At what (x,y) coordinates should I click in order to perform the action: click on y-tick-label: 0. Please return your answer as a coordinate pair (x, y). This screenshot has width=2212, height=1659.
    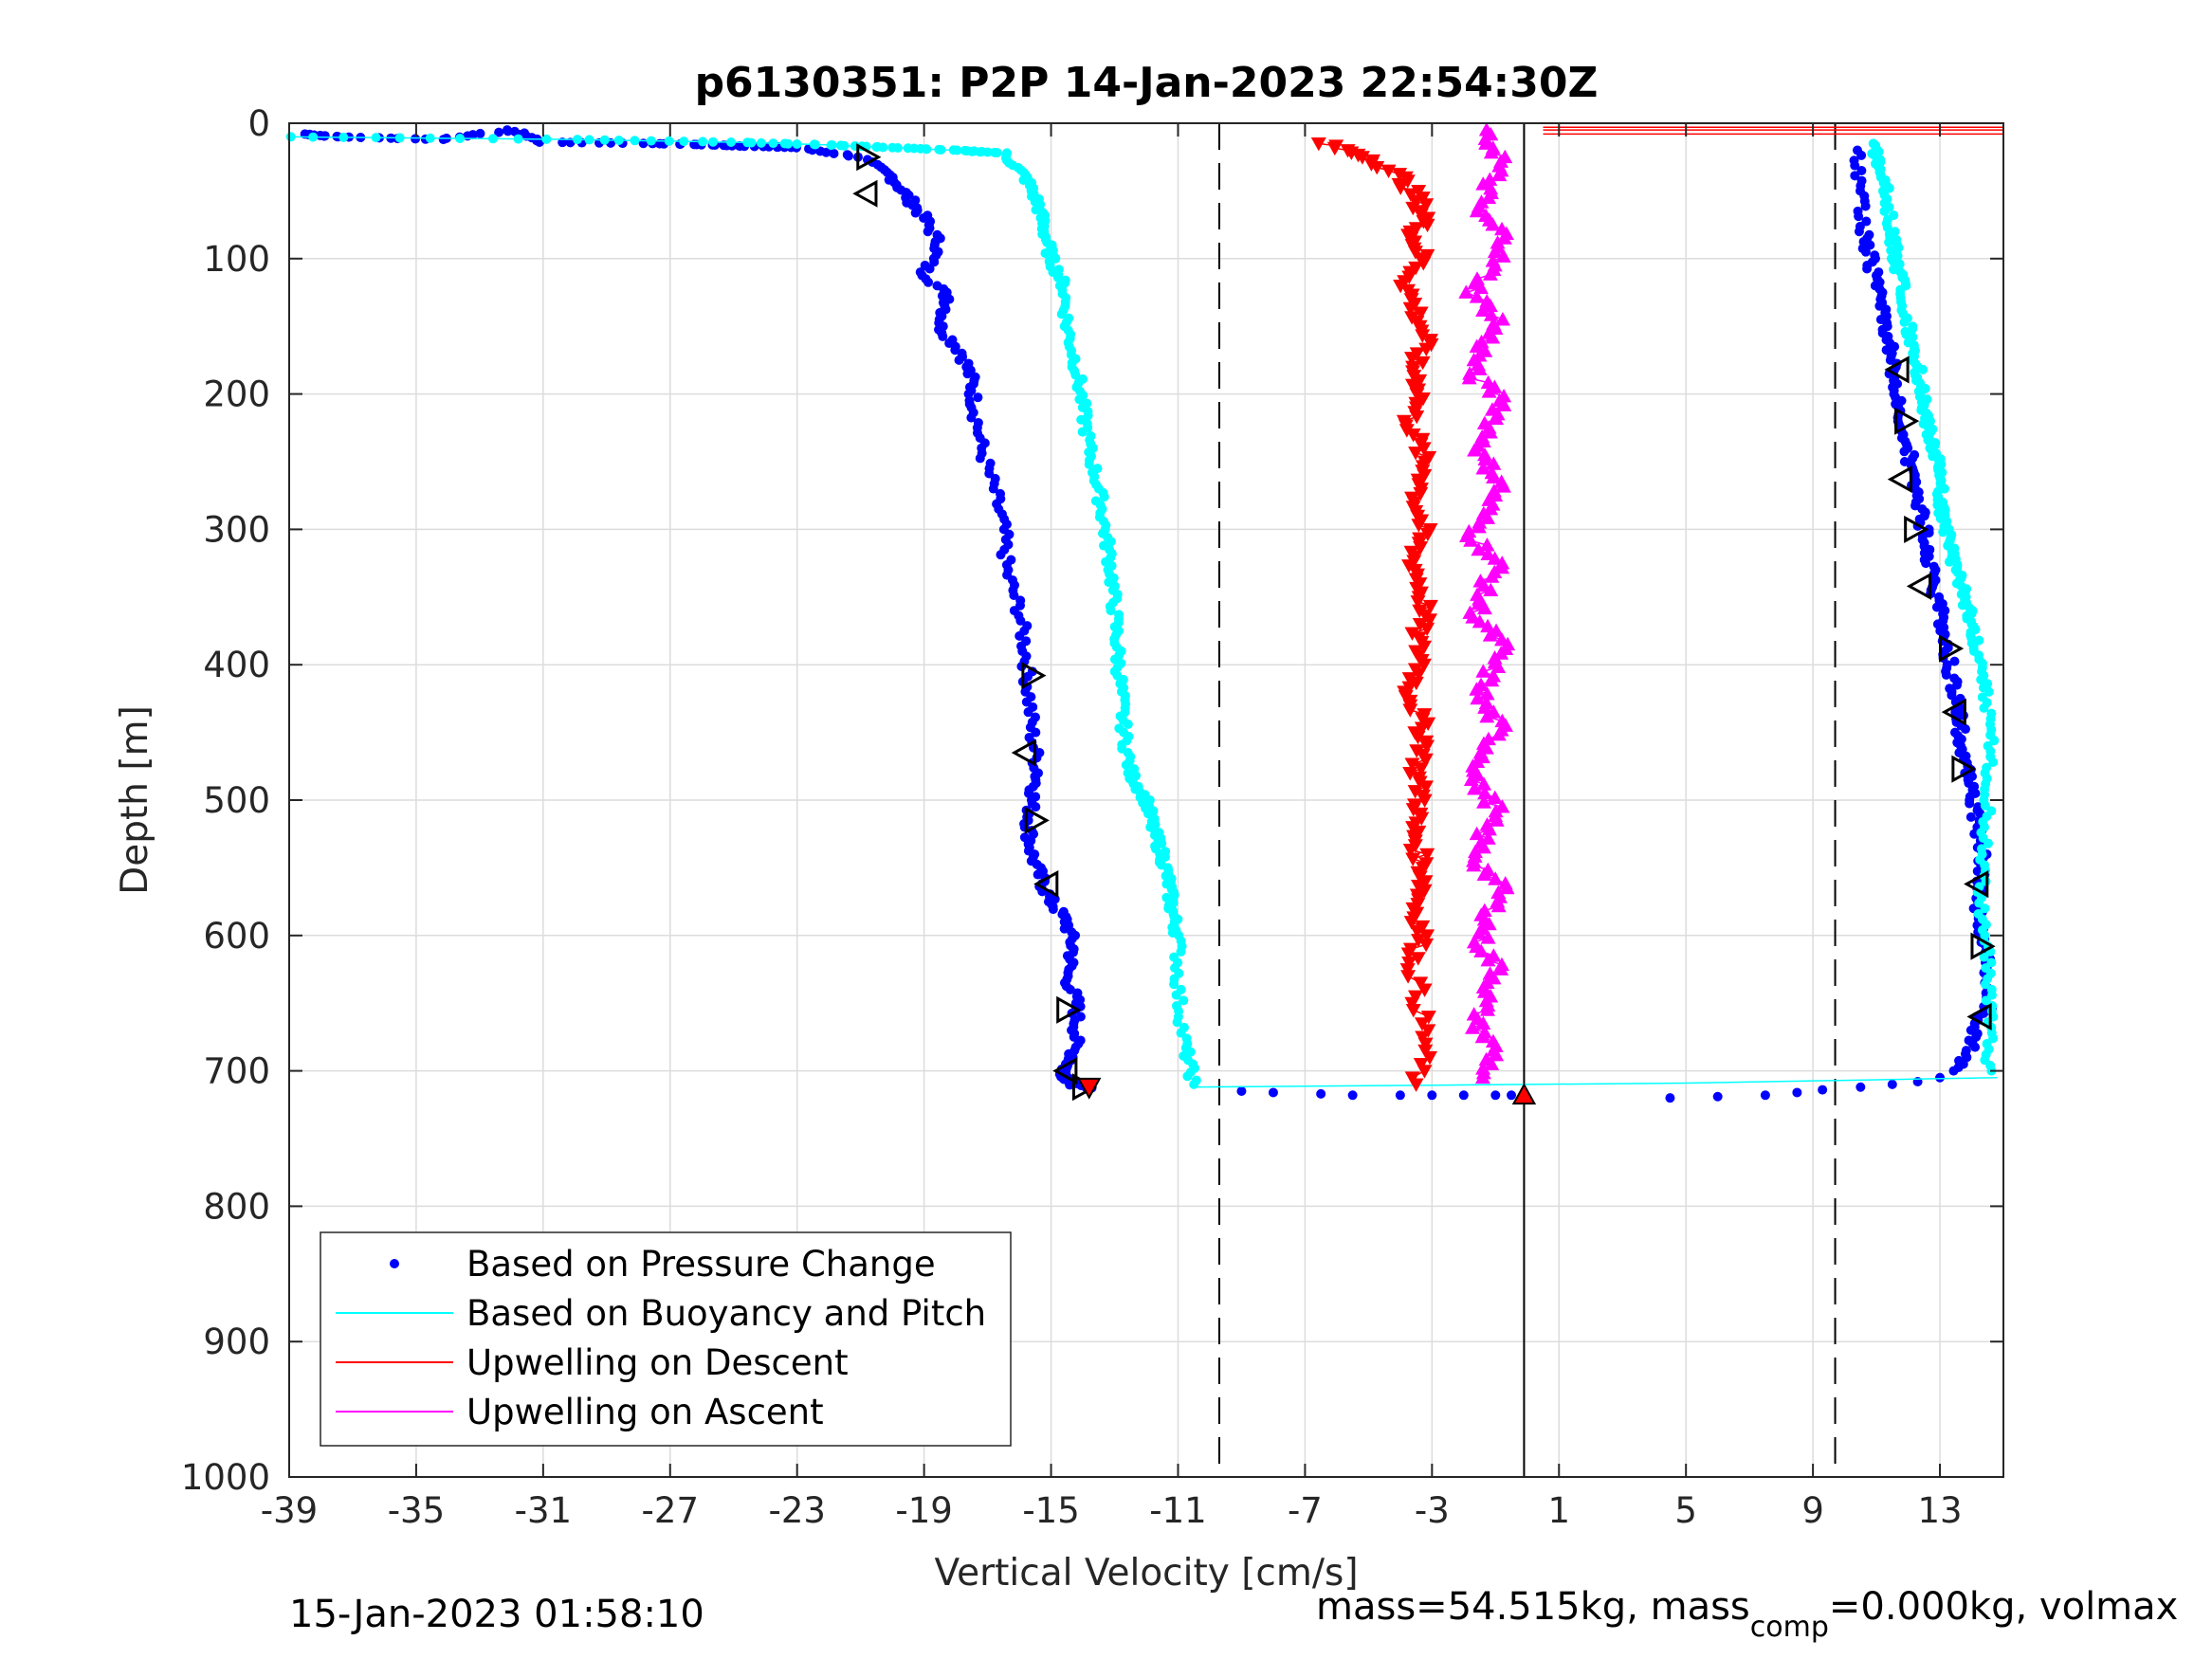
    Looking at the image, I should click on (258, 123).